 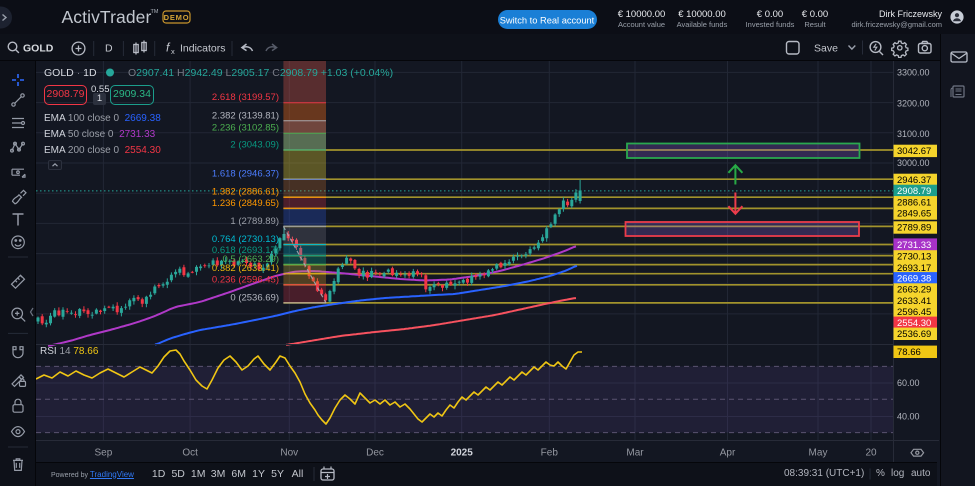 I want to click on svg-text: May, so click(x=818, y=453).